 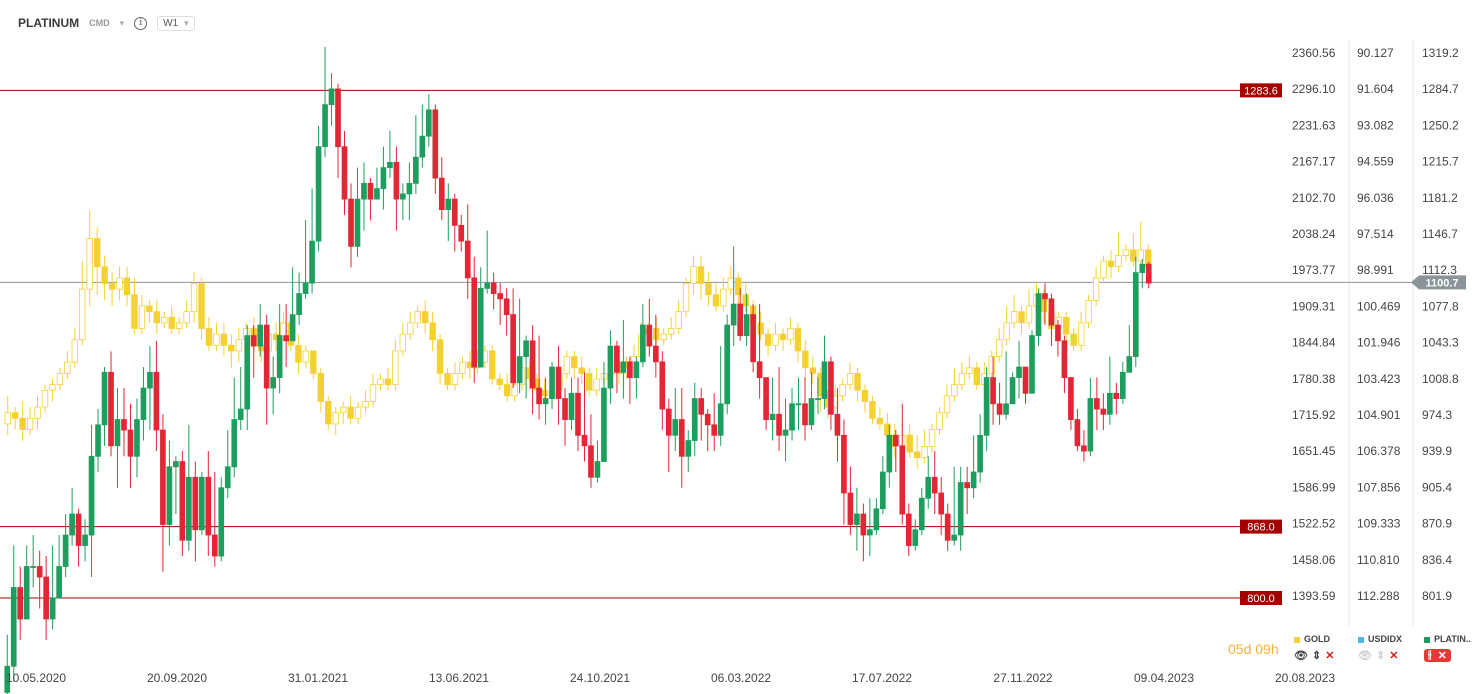 I want to click on series-controls: ⫲ ✕, so click(x=1437, y=655).